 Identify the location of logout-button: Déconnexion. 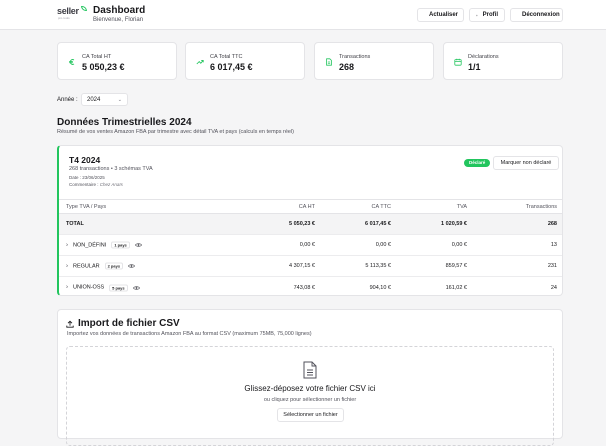
(536, 15).